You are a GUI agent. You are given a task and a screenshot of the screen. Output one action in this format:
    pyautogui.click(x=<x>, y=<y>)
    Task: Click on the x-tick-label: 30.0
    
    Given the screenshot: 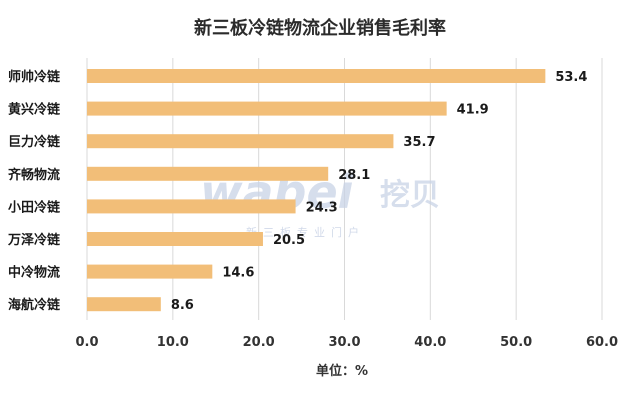 What is the action you would take?
    pyautogui.click(x=344, y=342)
    